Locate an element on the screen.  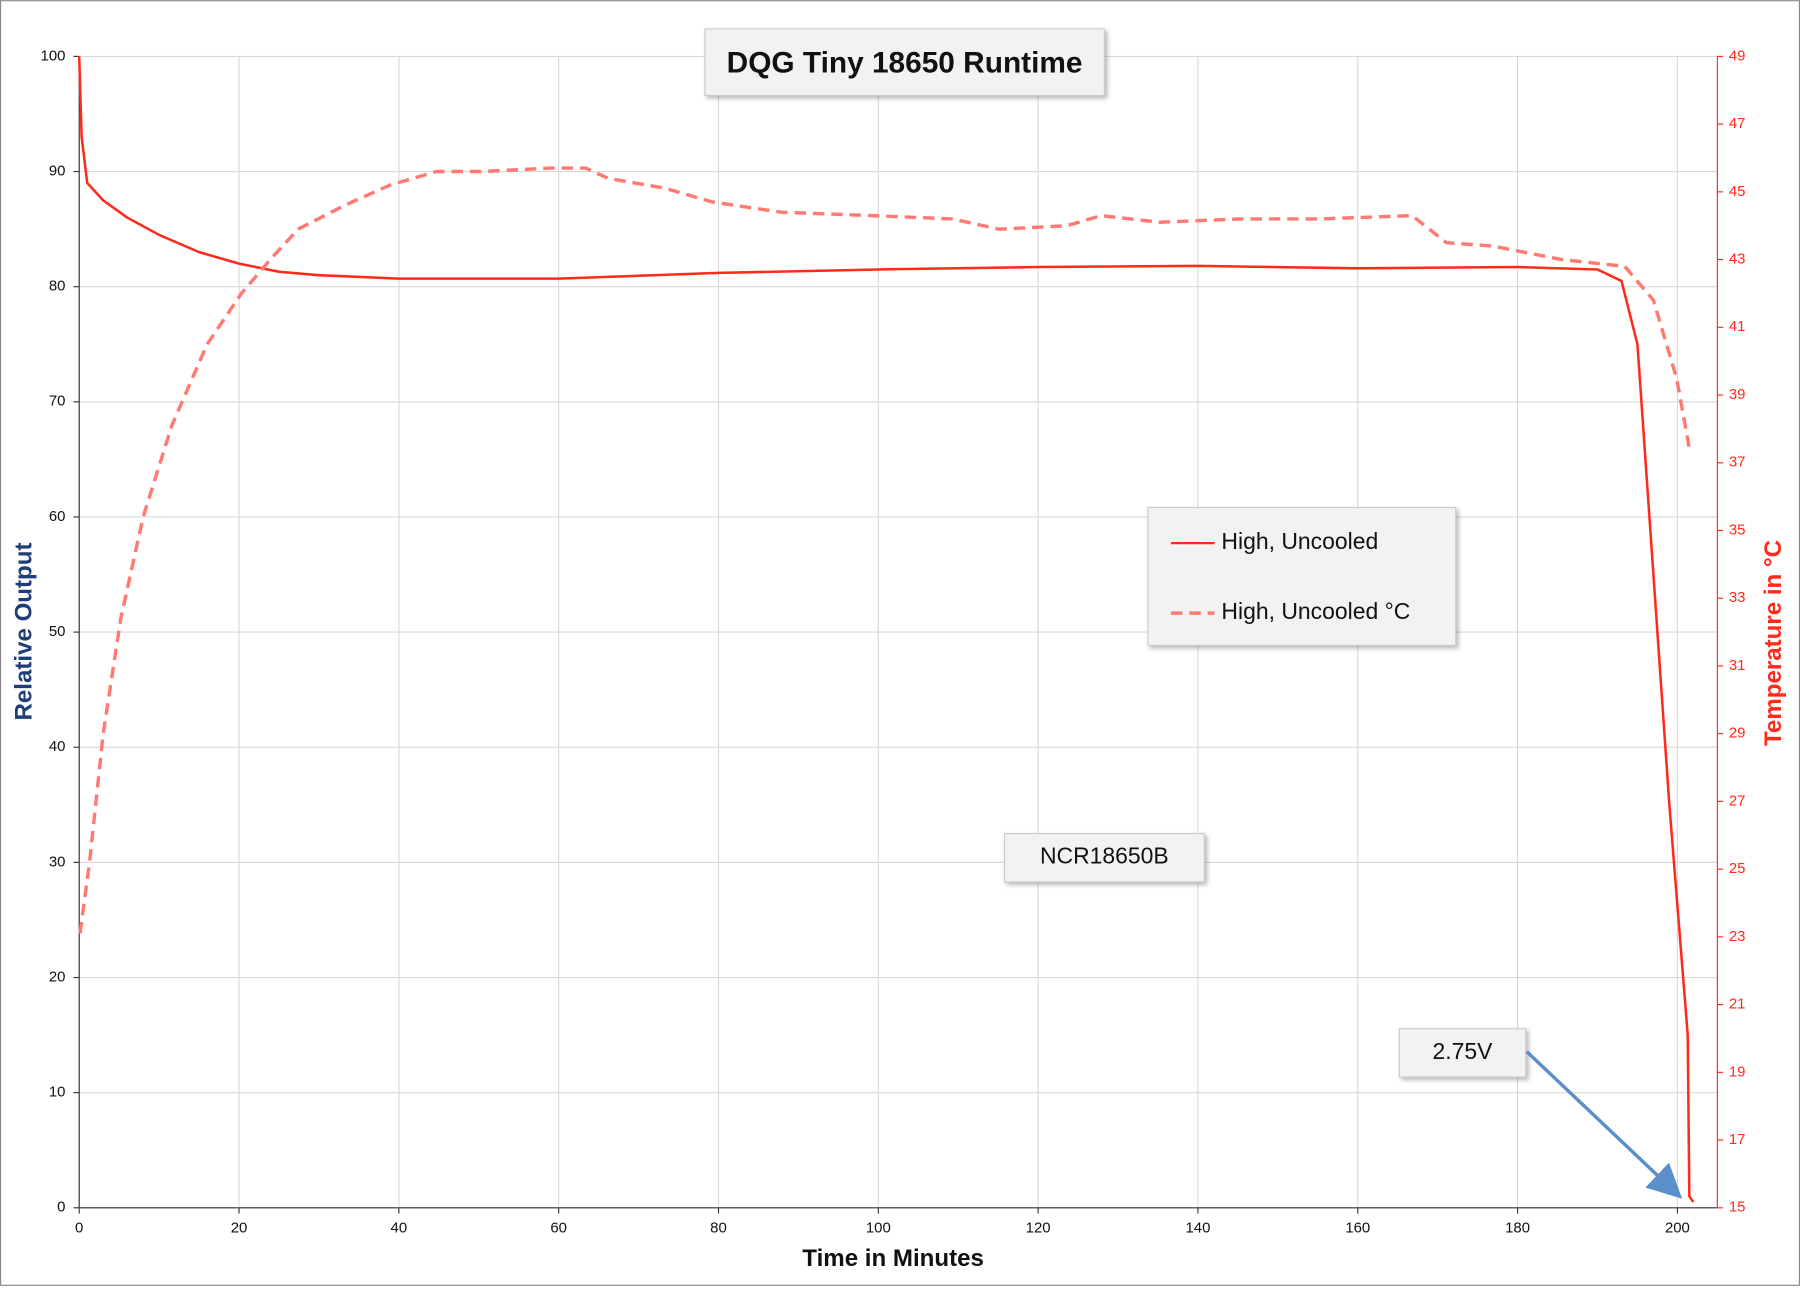
y2-tick-label: 49 is located at coordinates (1737, 55).